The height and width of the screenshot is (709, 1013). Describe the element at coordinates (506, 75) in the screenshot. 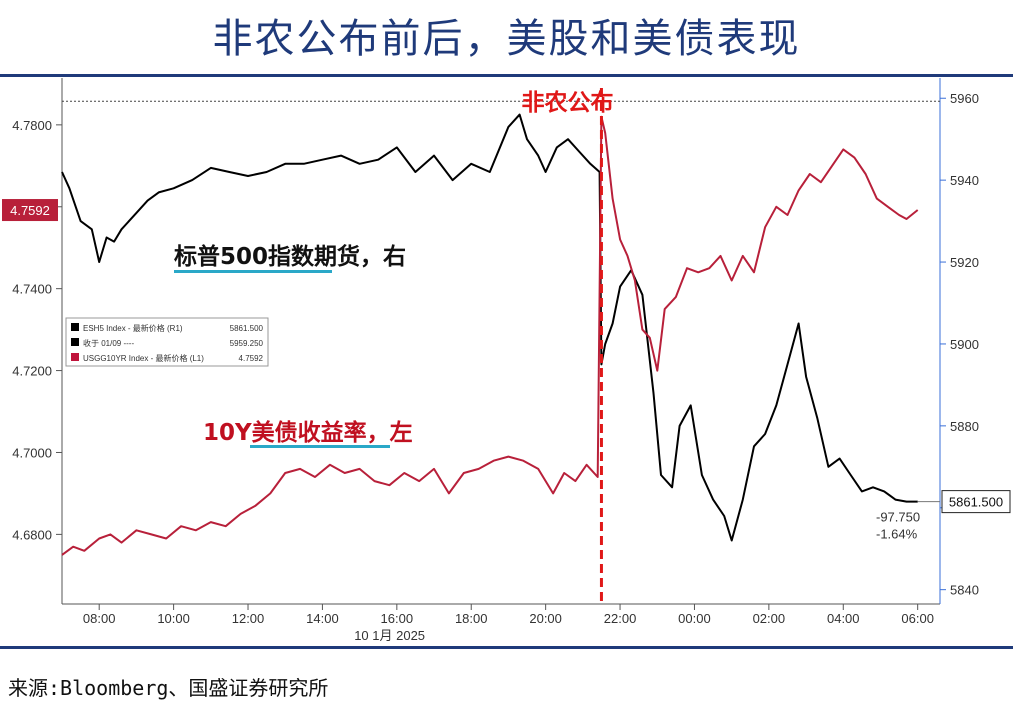

I see `title-rule` at that location.